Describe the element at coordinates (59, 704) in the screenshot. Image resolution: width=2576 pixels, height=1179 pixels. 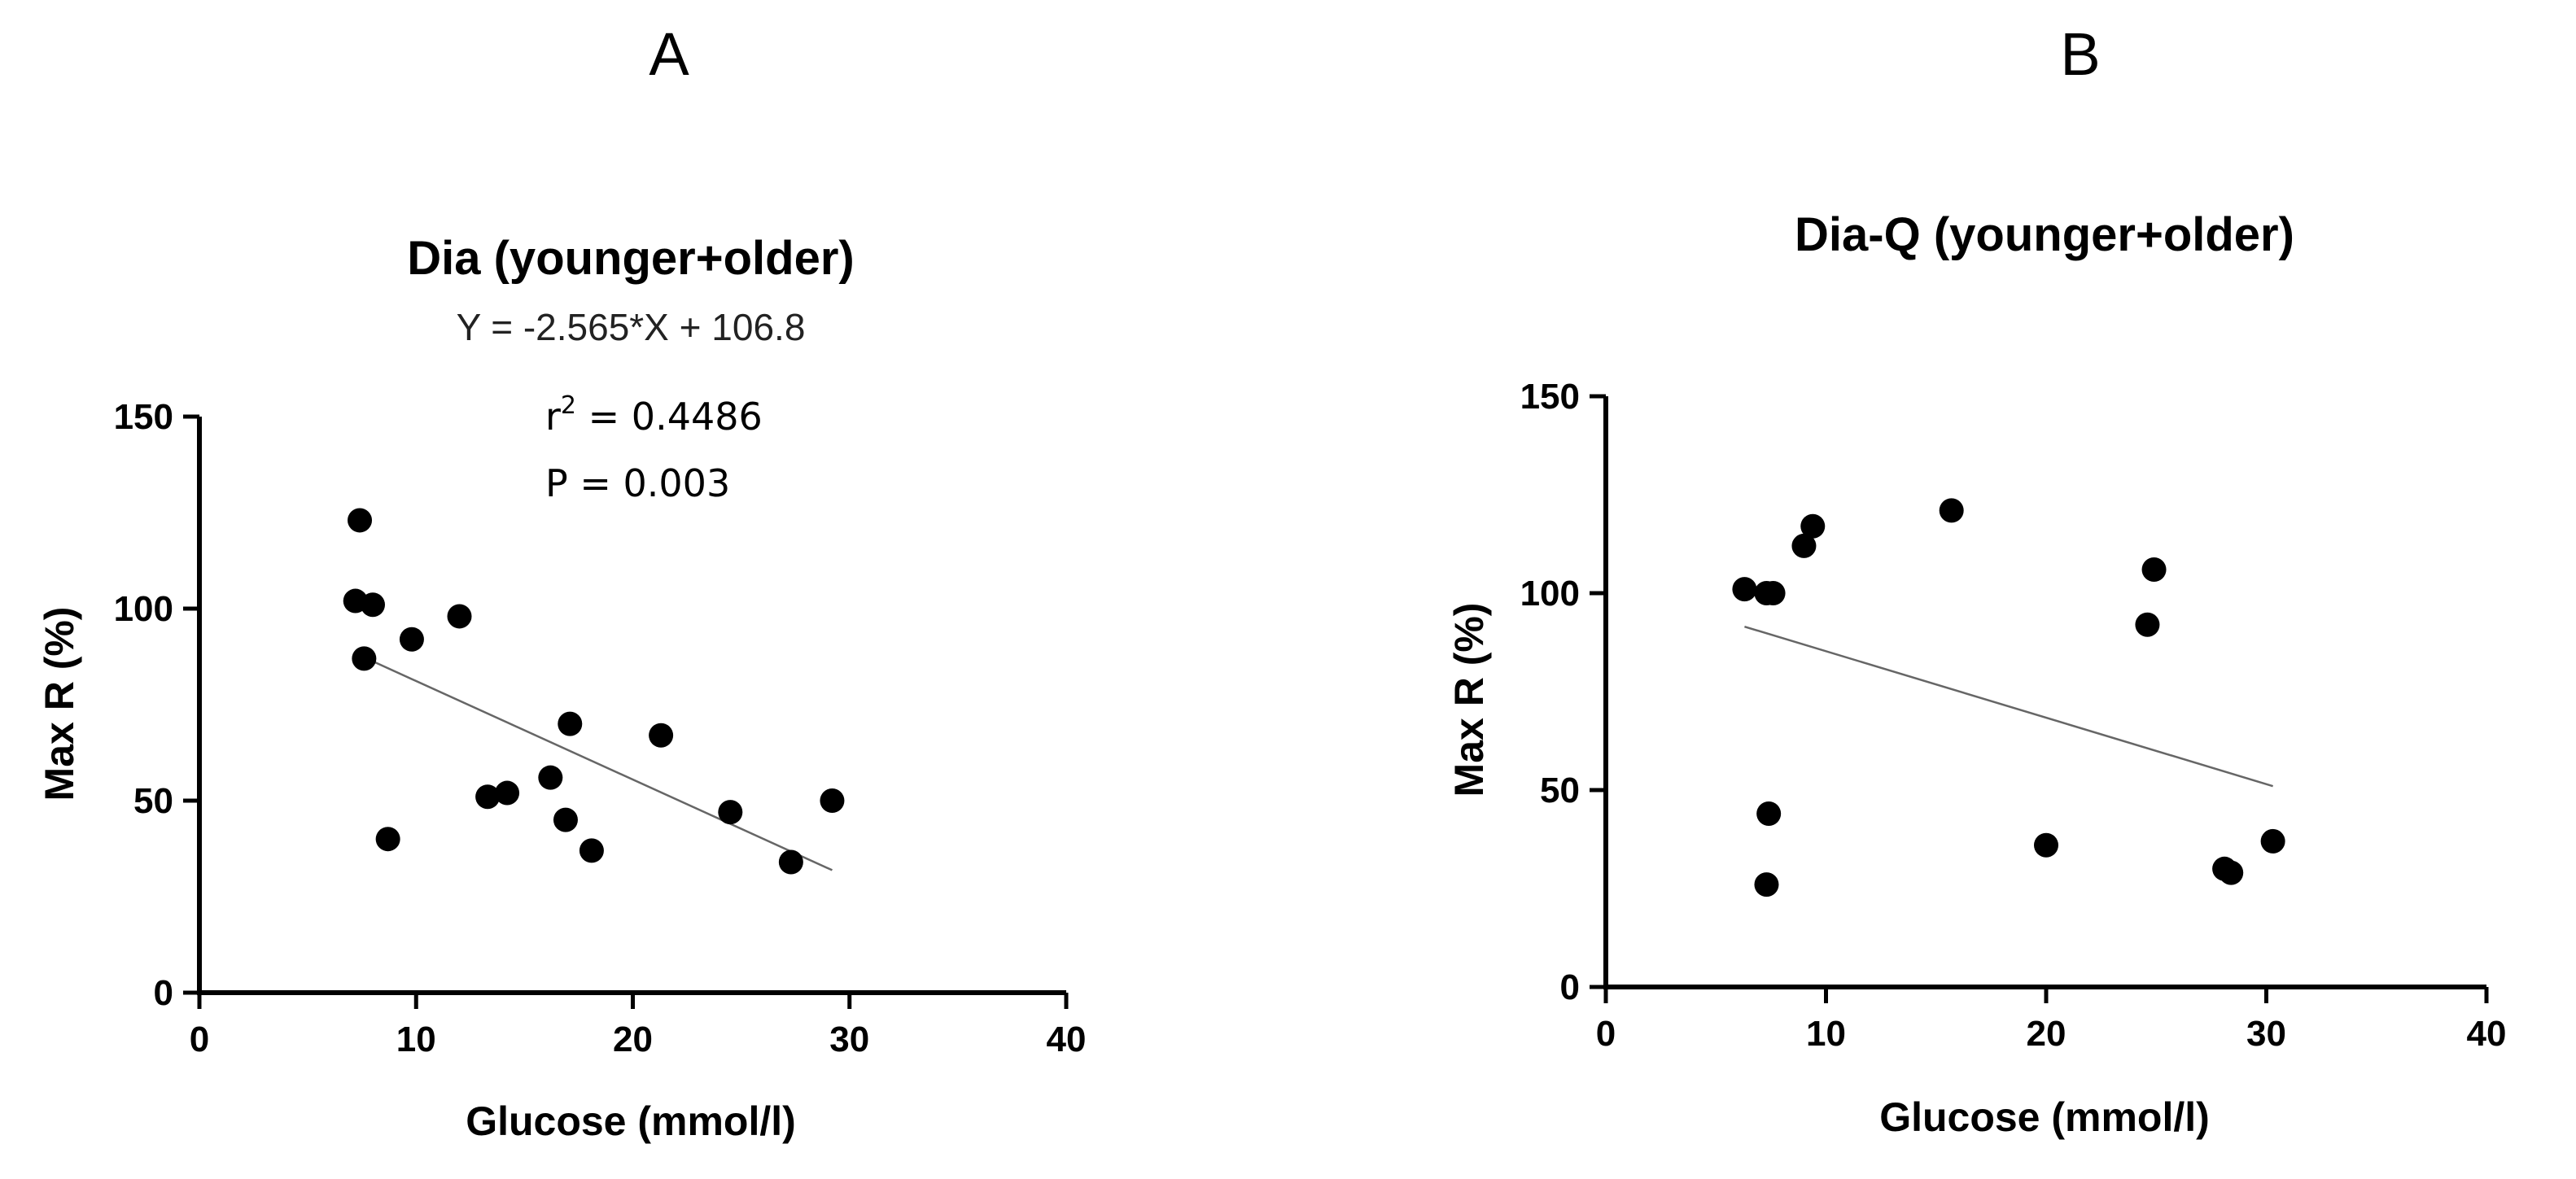
I see `y-axis-label-a: Max R (%)` at that location.